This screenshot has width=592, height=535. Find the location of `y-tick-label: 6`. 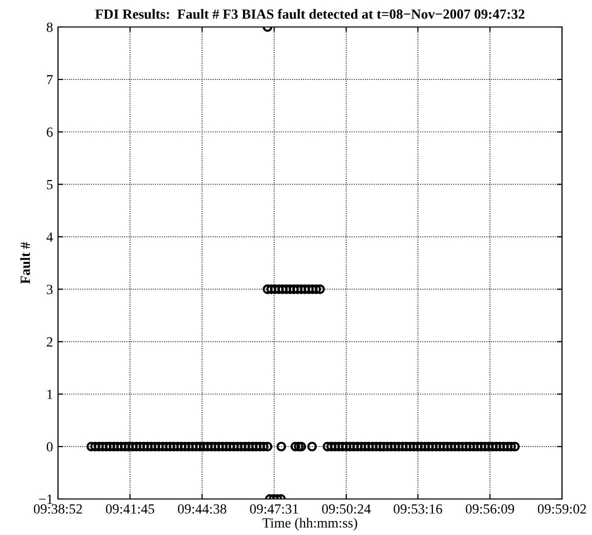

y-tick-label: 6 is located at coordinates (49, 132).